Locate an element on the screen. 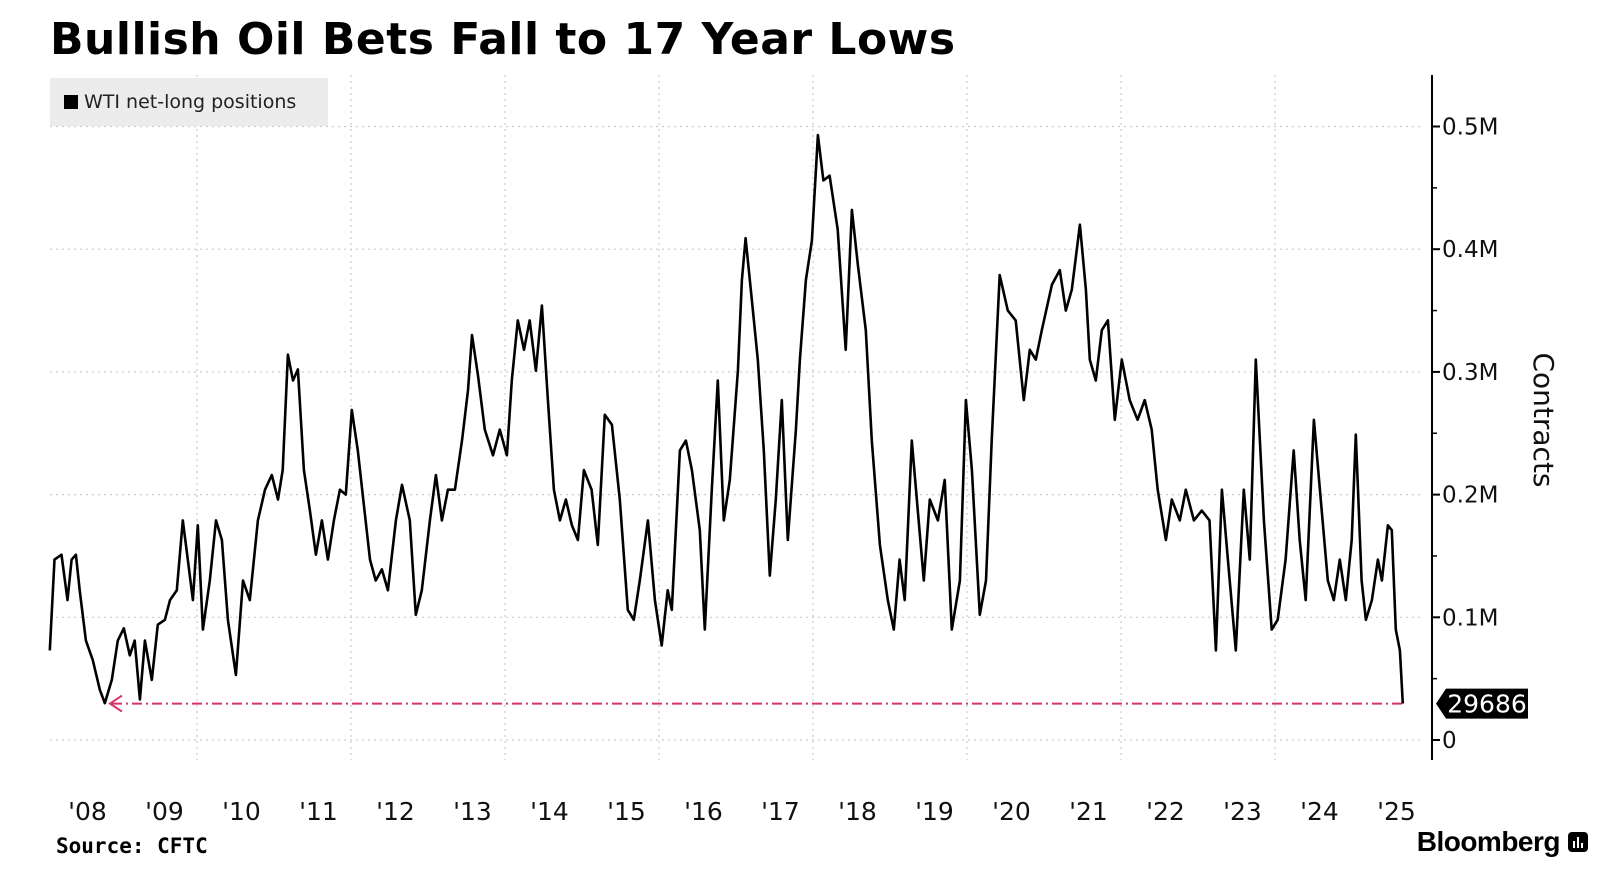 This screenshot has width=1600, height=878. x-tick-label: '24 is located at coordinates (1319, 811).